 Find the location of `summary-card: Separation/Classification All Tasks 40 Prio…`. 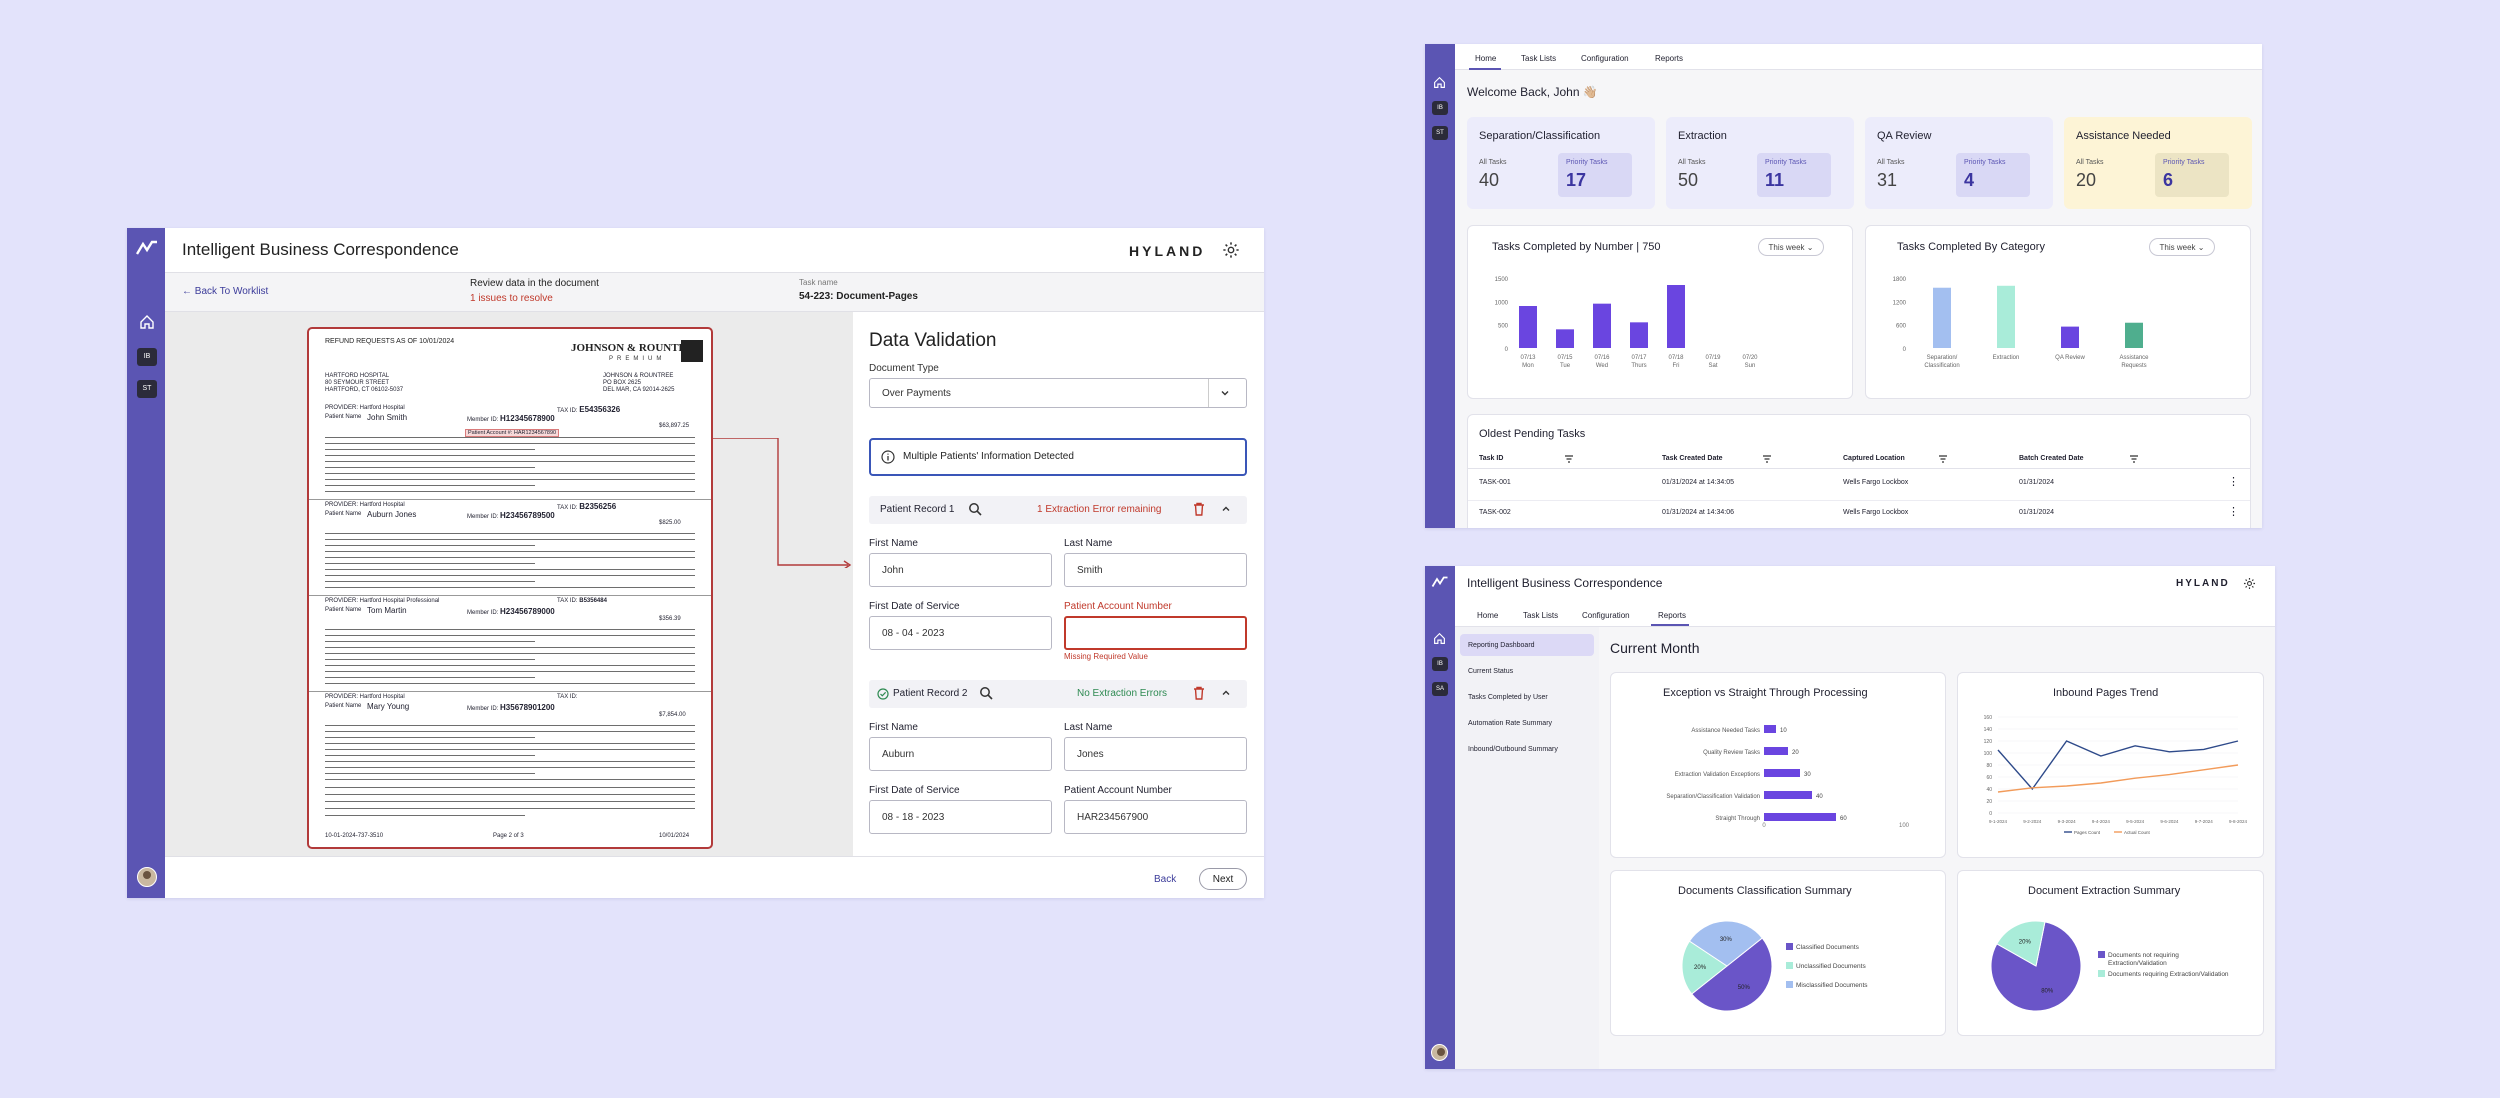

summary-card: Separation/Classification All Tasks 40 Prio… is located at coordinates (1561, 163).